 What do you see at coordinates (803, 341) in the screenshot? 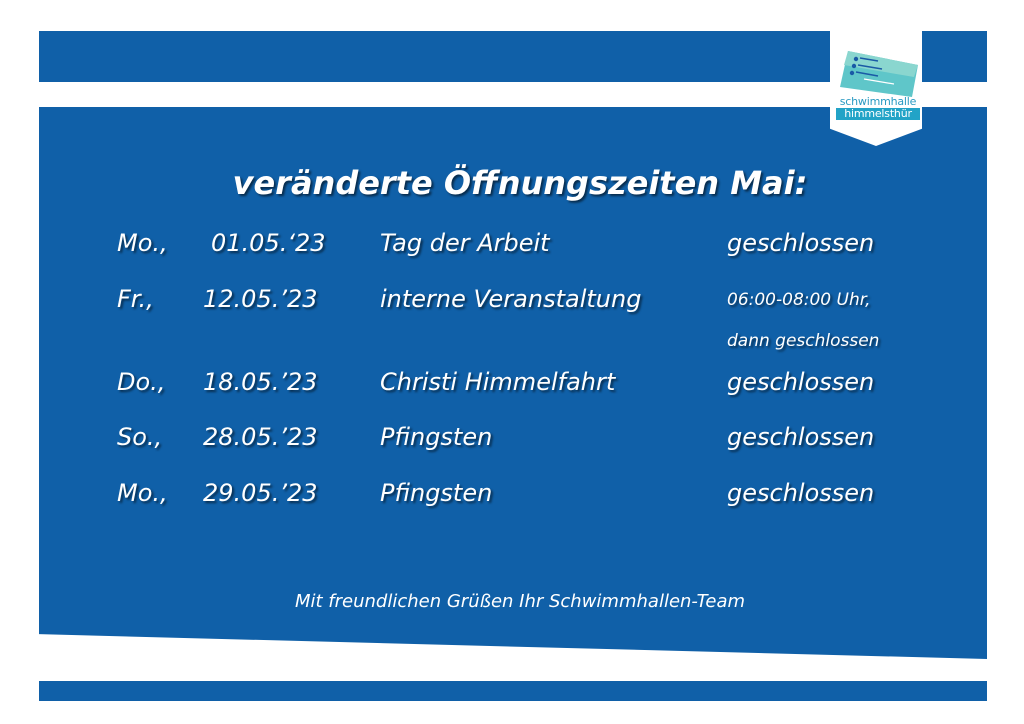
I see `row-status-note: dann geschlossen` at bounding box center [803, 341].